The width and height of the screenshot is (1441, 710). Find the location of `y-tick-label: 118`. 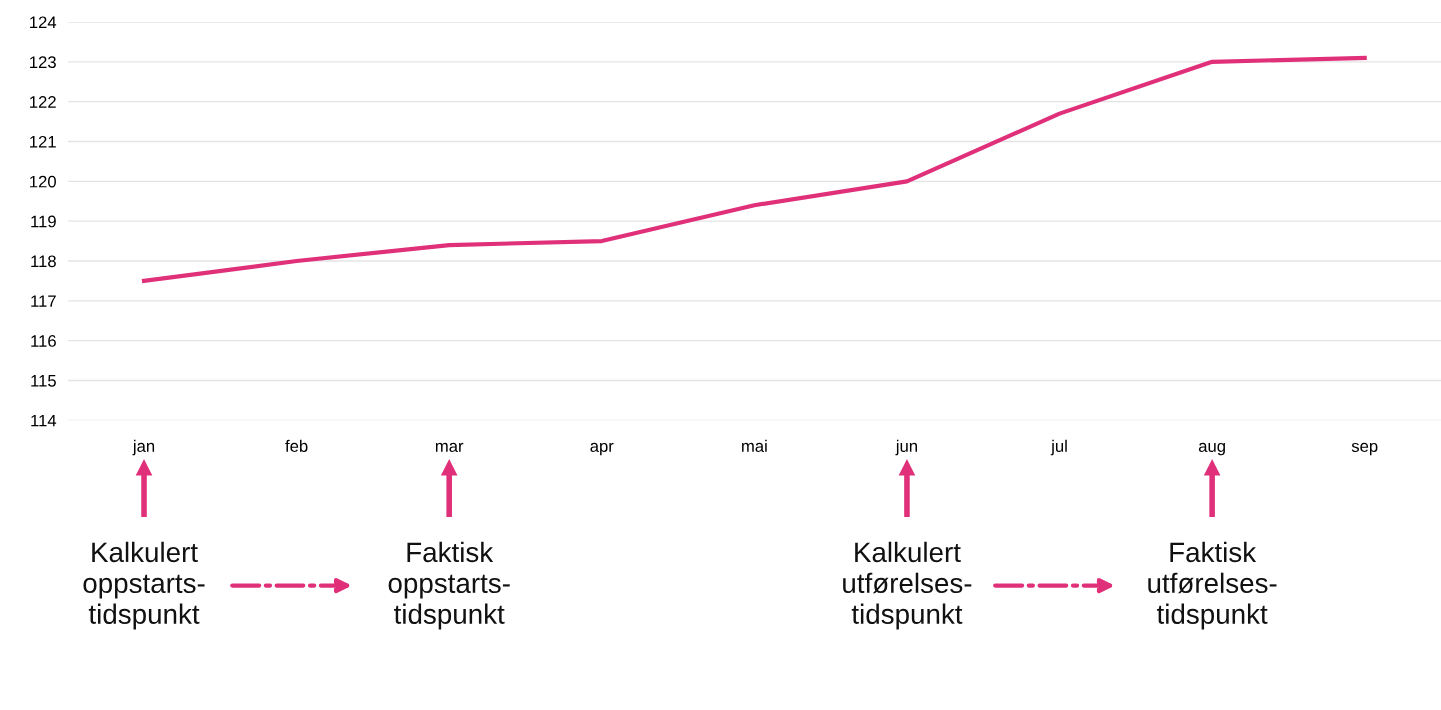

y-tick-label: 118 is located at coordinates (43, 261).